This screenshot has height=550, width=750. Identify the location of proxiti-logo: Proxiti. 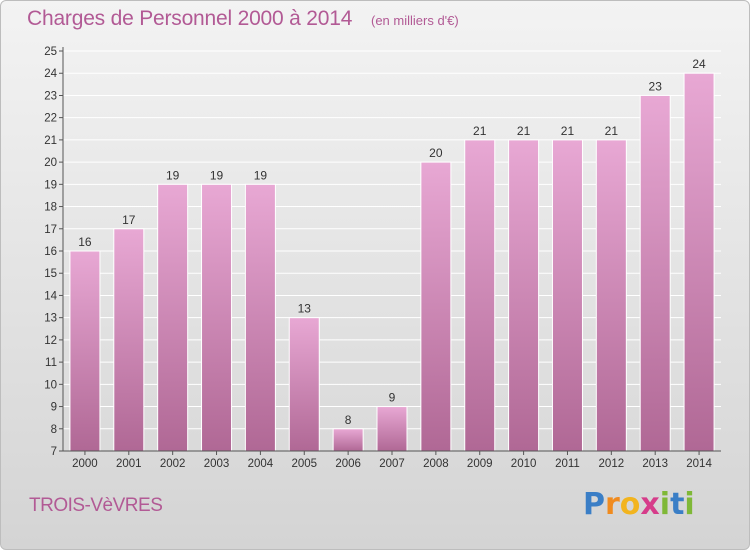
(639, 504).